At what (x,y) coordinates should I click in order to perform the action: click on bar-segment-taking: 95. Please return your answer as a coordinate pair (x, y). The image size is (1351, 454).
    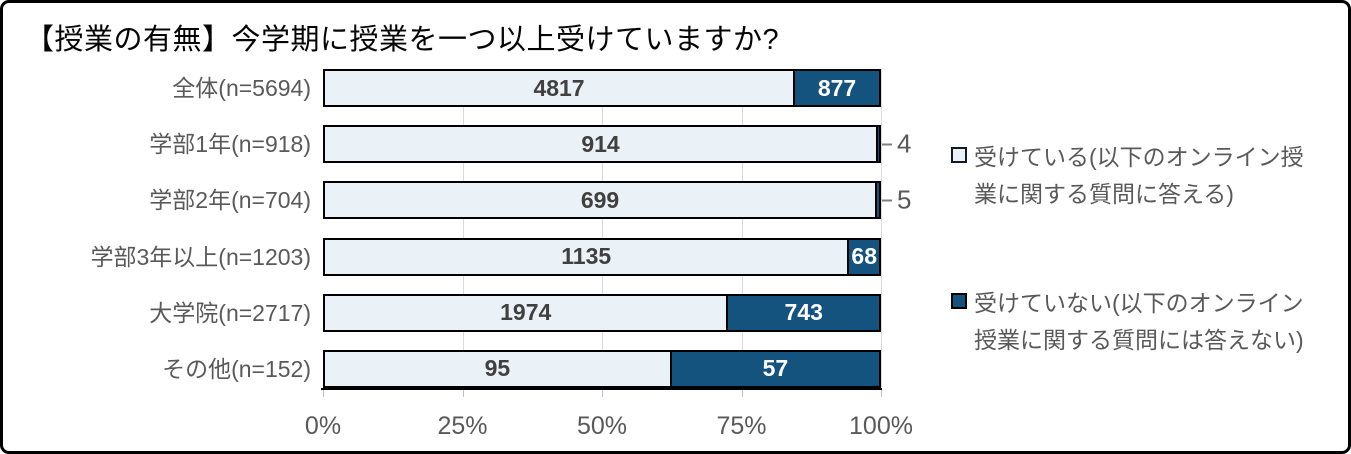
    Looking at the image, I should click on (497, 368).